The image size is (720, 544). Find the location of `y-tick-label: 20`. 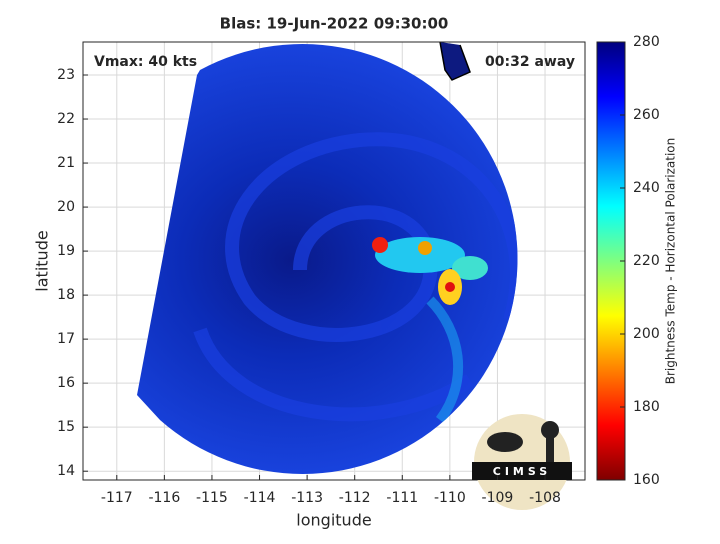

y-tick-label: 20 is located at coordinates (66, 207).